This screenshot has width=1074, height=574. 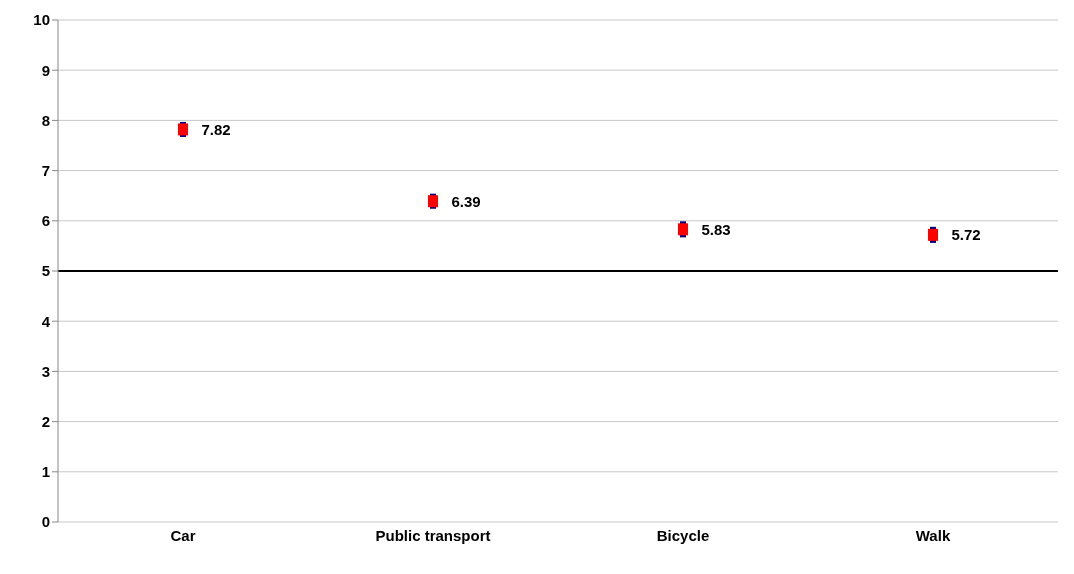 What do you see at coordinates (933, 535) in the screenshot?
I see `x-tick-label: Walk` at bounding box center [933, 535].